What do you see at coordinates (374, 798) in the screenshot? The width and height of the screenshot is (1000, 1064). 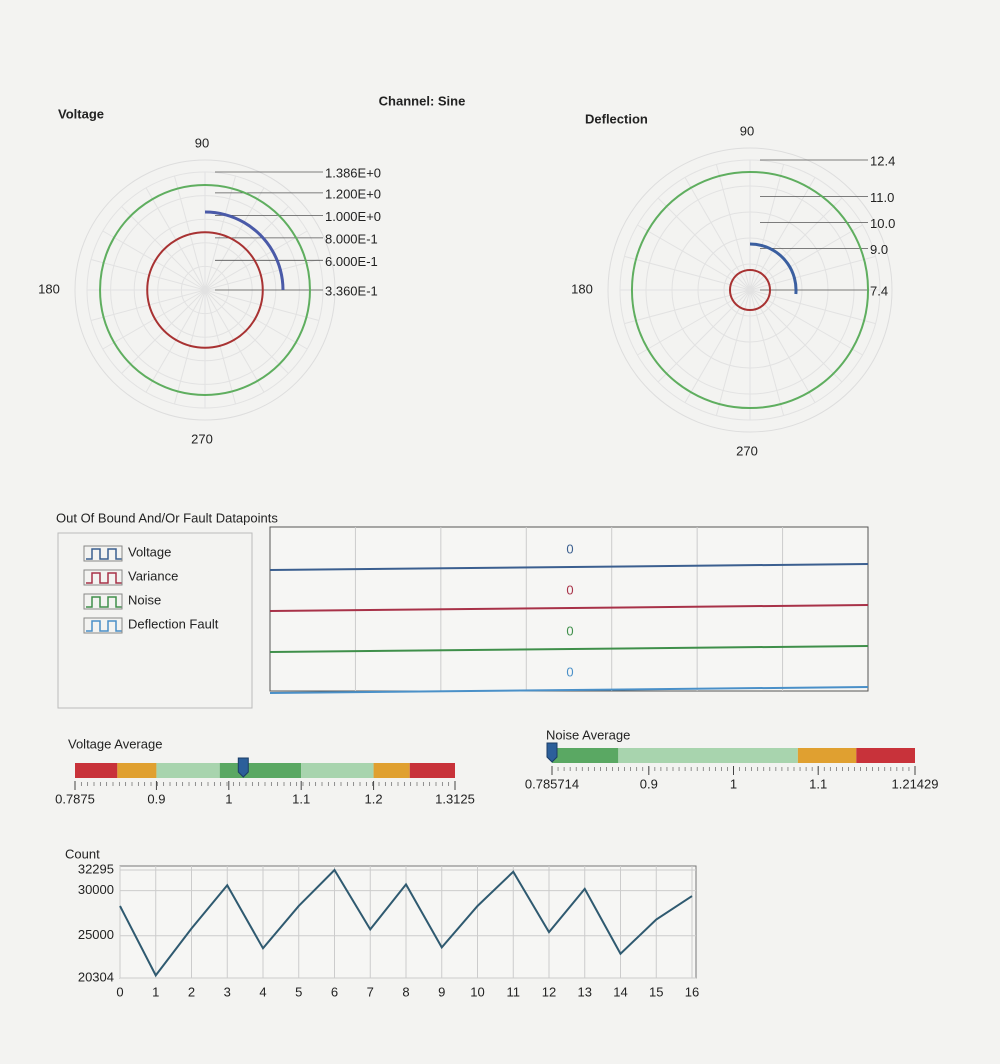 I see `tick-label: 1.2` at bounding box center [374, 798].